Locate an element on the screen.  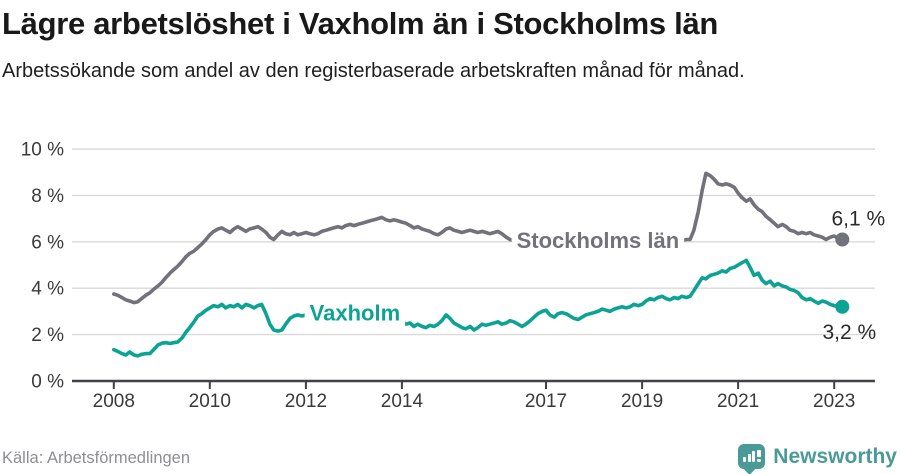
series-end-value-label-stockholms-l-n: 6,1 % is located at coordinates (858, 219).